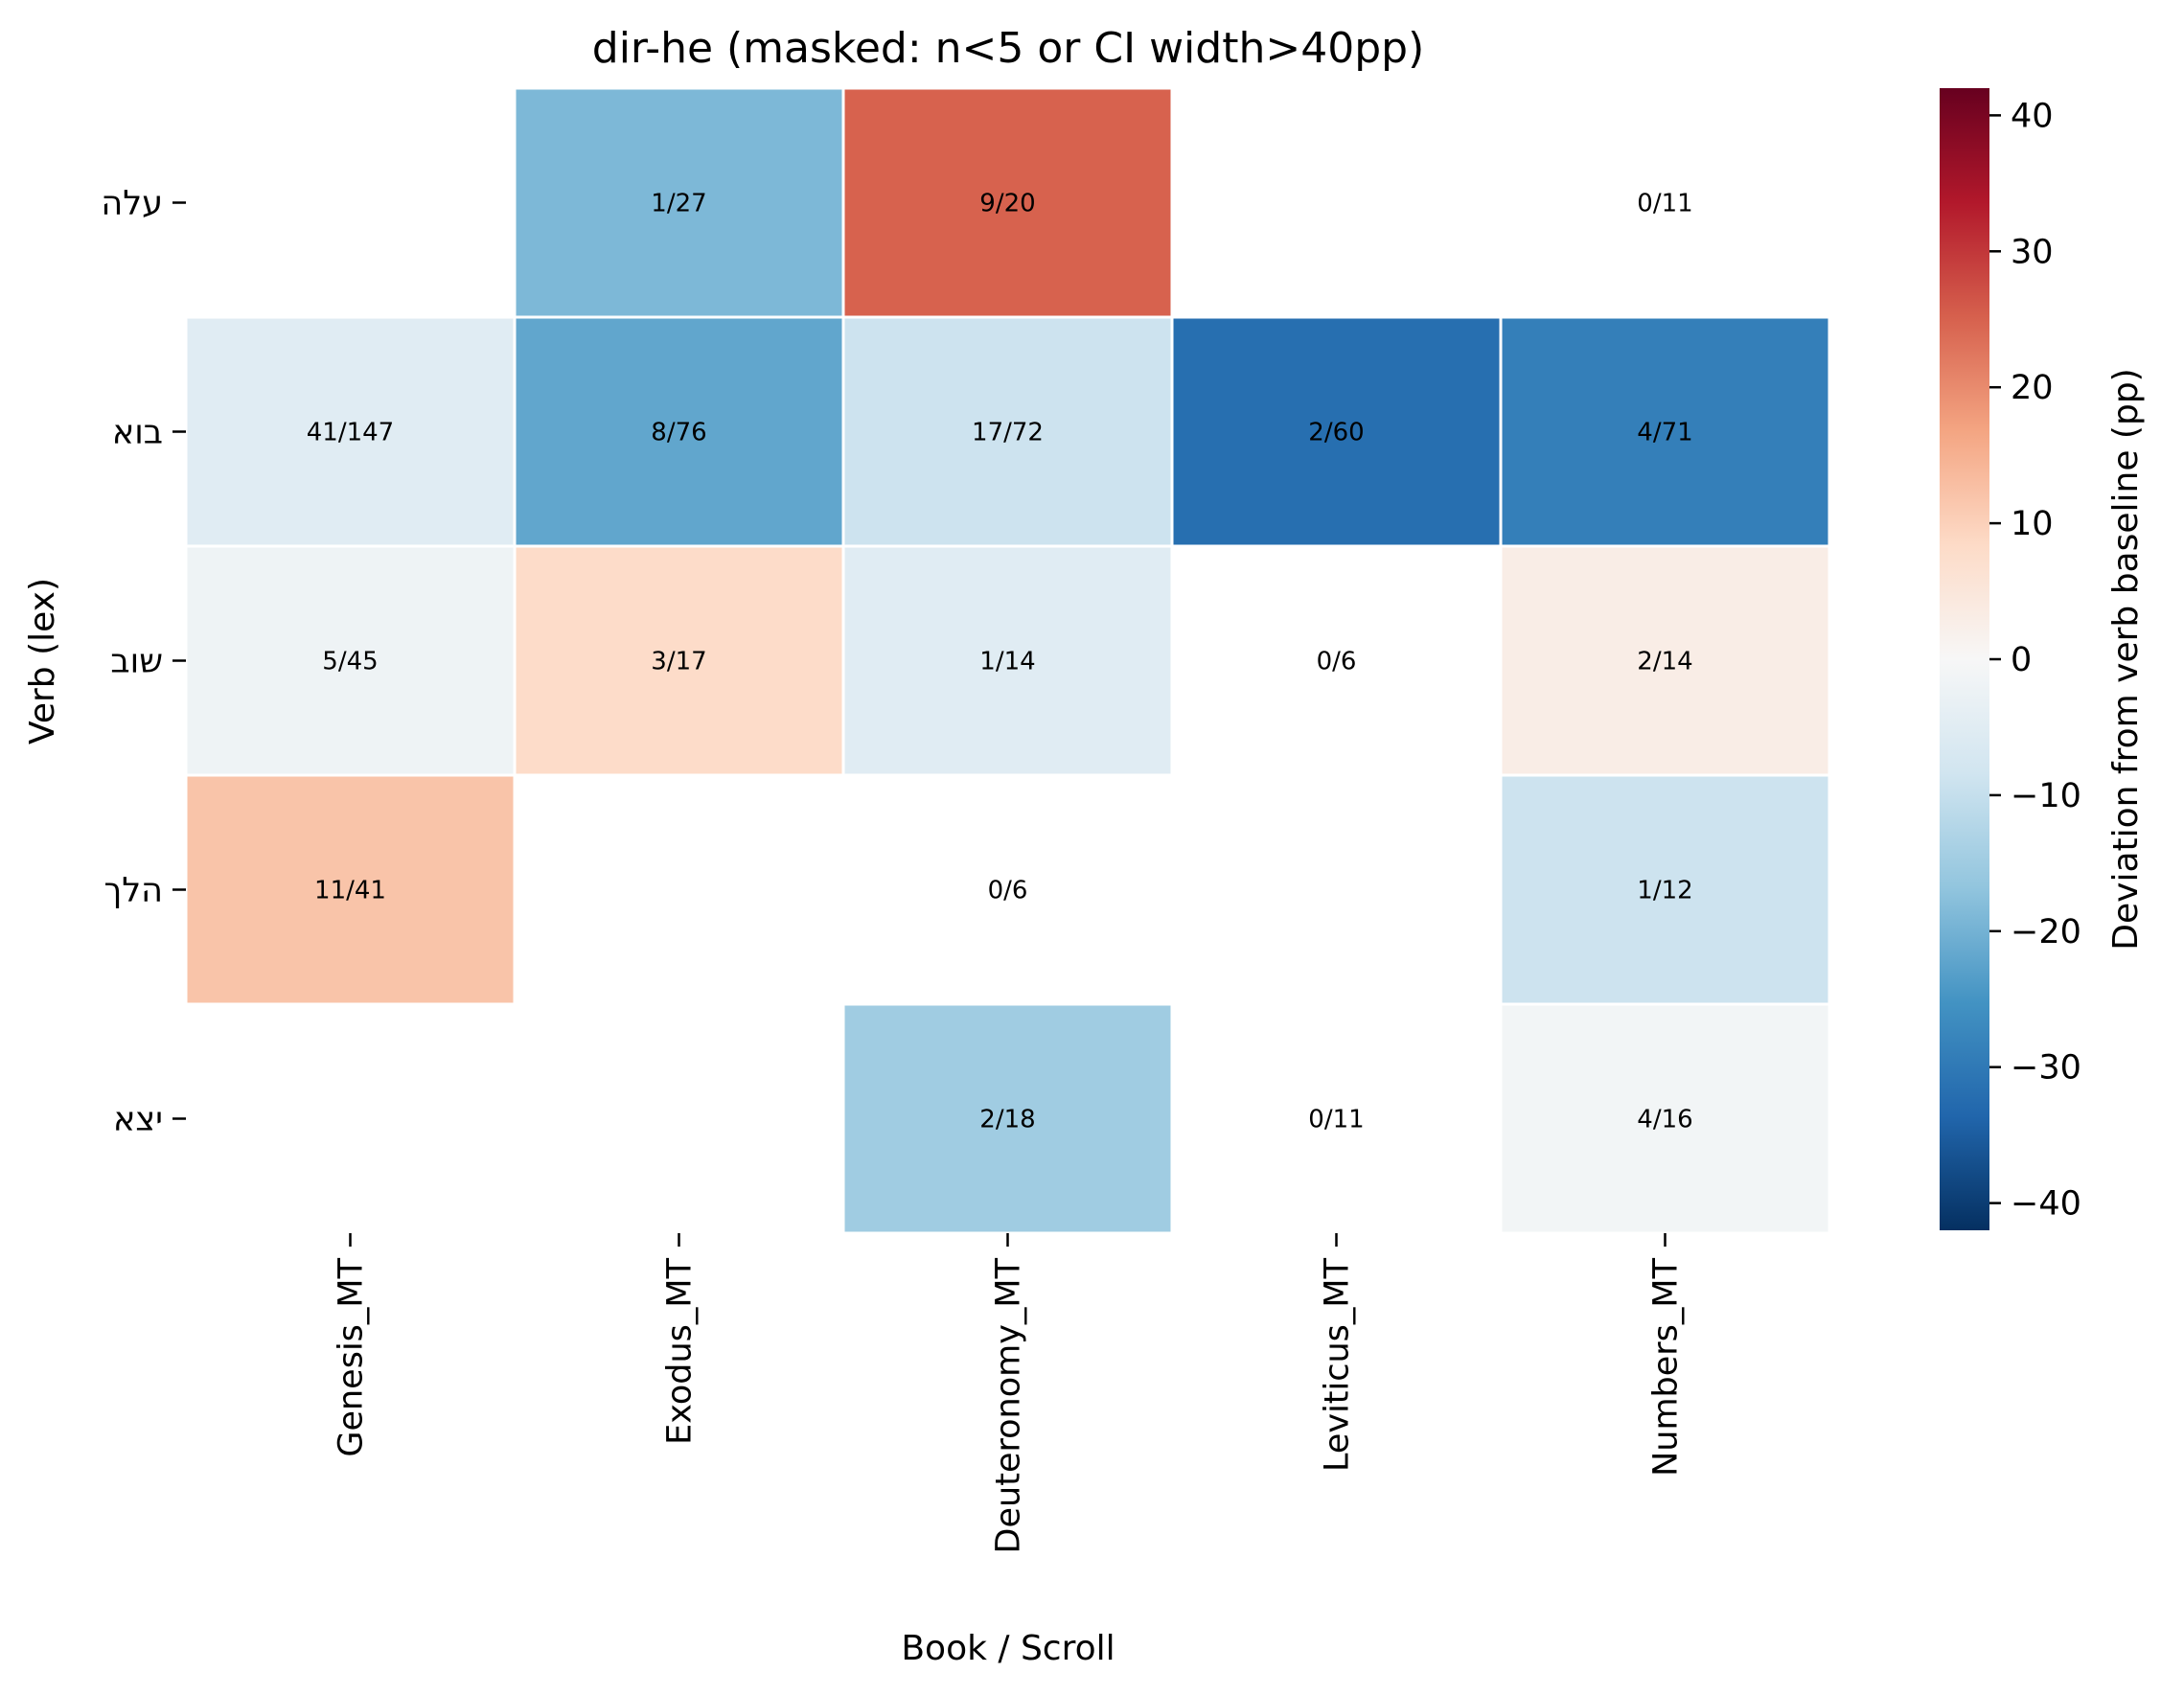  I want to click on cell-label-r3-c4: 1/12, so click(1664, 891).